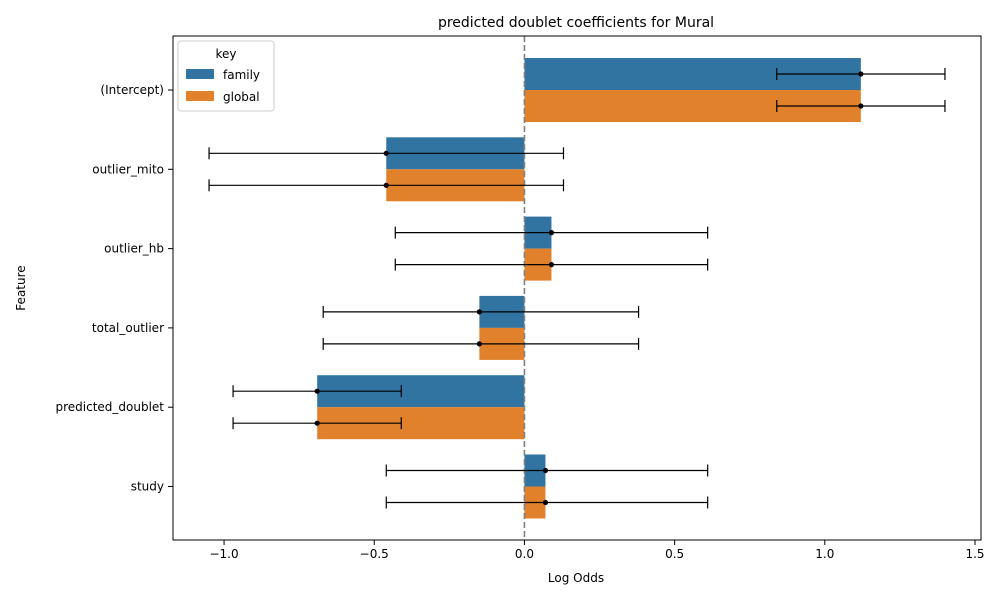 The image size is (1000, 604). What do you see at coordinates (974, 554) in the screenshot?
I see `x-tick-label-5: 1.5` at bounding box center [974, 554].